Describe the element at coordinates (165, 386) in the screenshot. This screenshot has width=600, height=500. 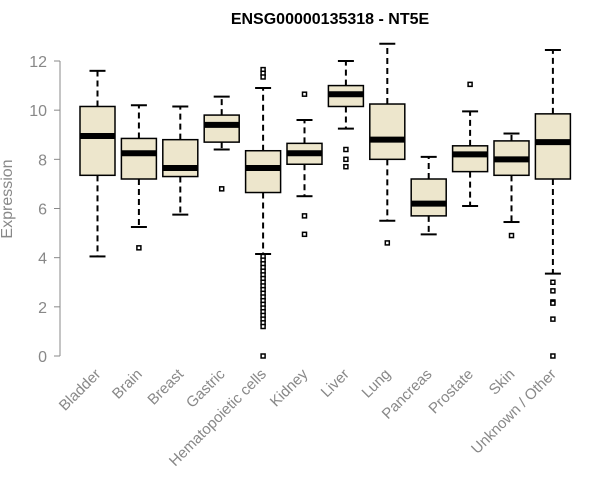
I see `category-label: Breast` at that location.